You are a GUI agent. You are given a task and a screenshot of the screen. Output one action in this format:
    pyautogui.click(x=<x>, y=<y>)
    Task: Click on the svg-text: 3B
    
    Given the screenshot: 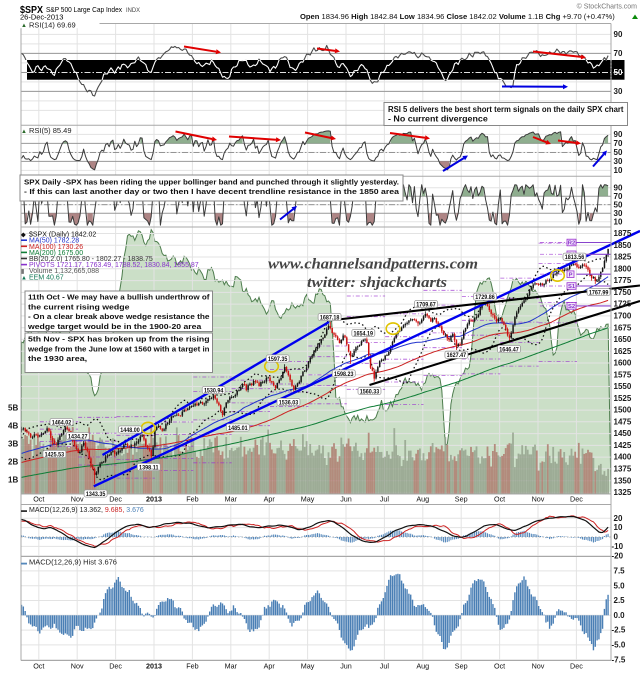 What is the action you would take?
    pyautogui.click(x=13, y=444)
    